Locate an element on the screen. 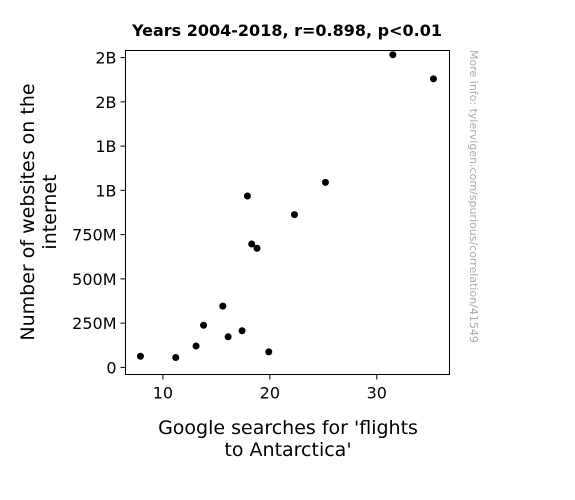 This screenshot has height=500, width=575. x-axis-label-line-1: Google searches for 'flights is located at coordinates (288, 428).